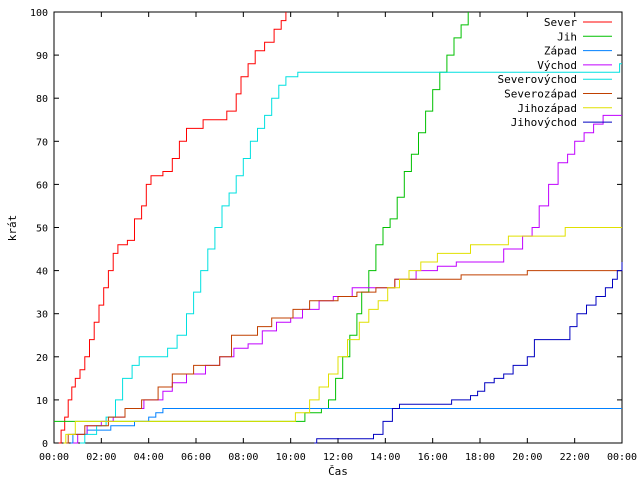 The image size is (640, 480). I want to click on legend-label: Jih, so click(567, 36).